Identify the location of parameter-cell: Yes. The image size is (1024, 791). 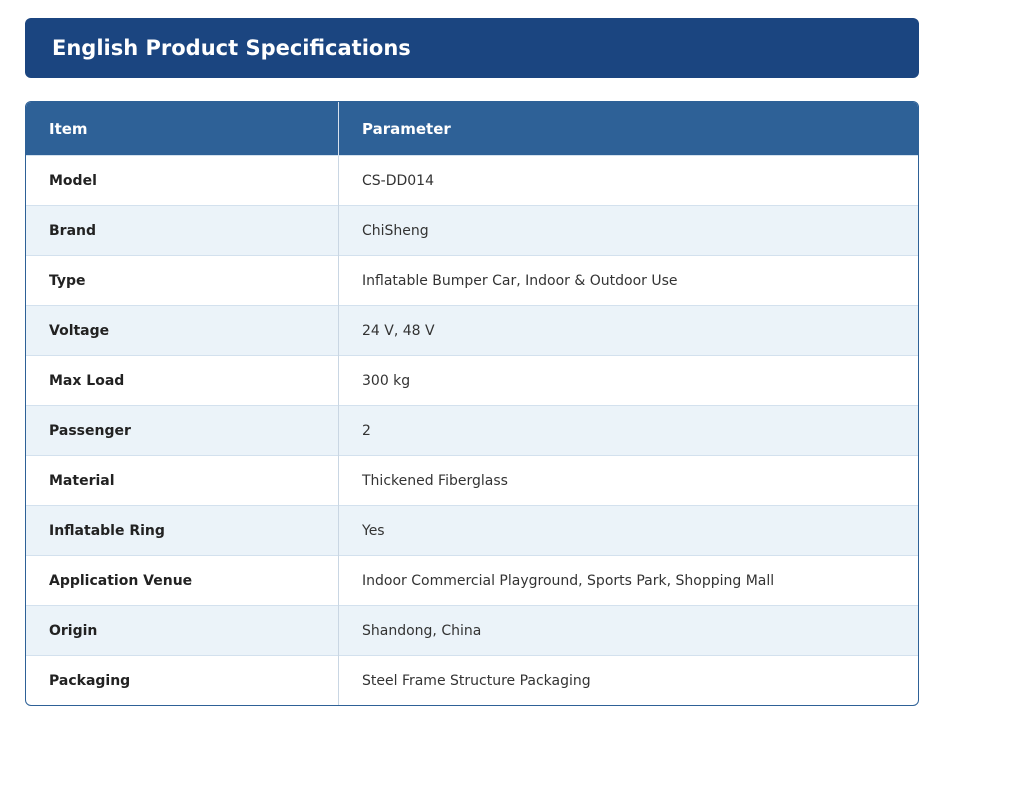
(628, 530).